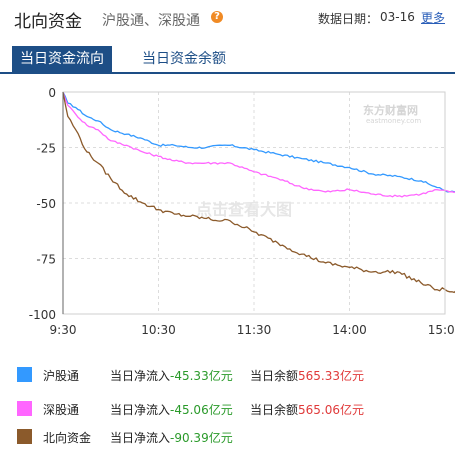 This screenshot has height=452, width=455. Describe the element at coordinates (331, 376) in the screenshot. I see `balance-value: 565.33亿元` at that location.